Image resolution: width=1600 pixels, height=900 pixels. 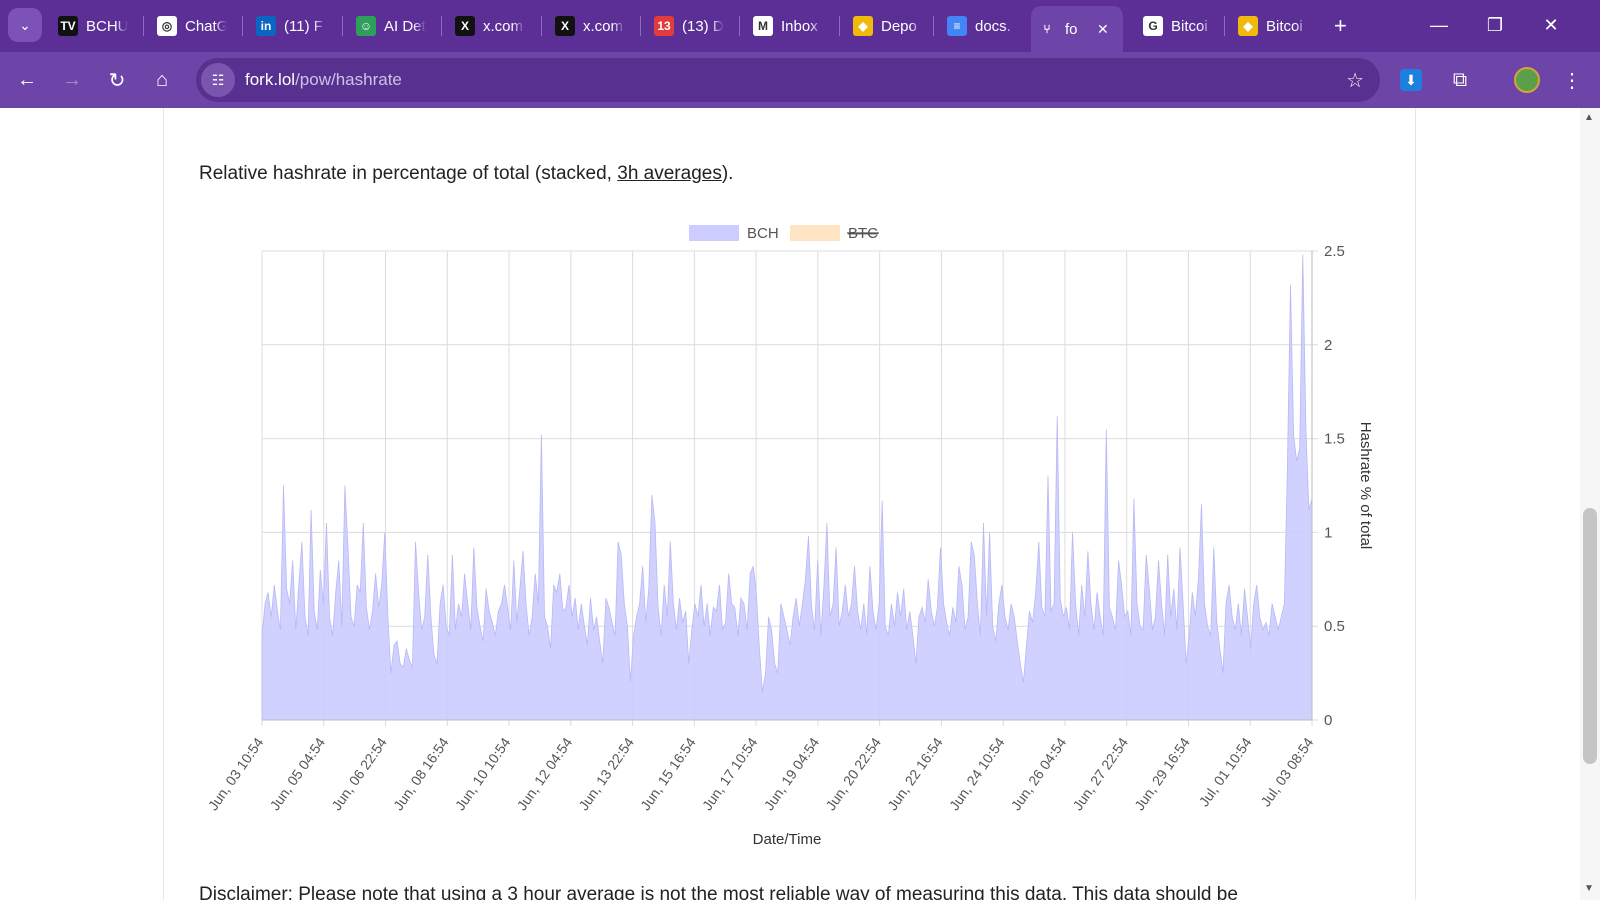 What do you see at coordinates (763, 233) in the screenshot?
I see `legend-label-bch: BCH` at bounding box center [763, 233].